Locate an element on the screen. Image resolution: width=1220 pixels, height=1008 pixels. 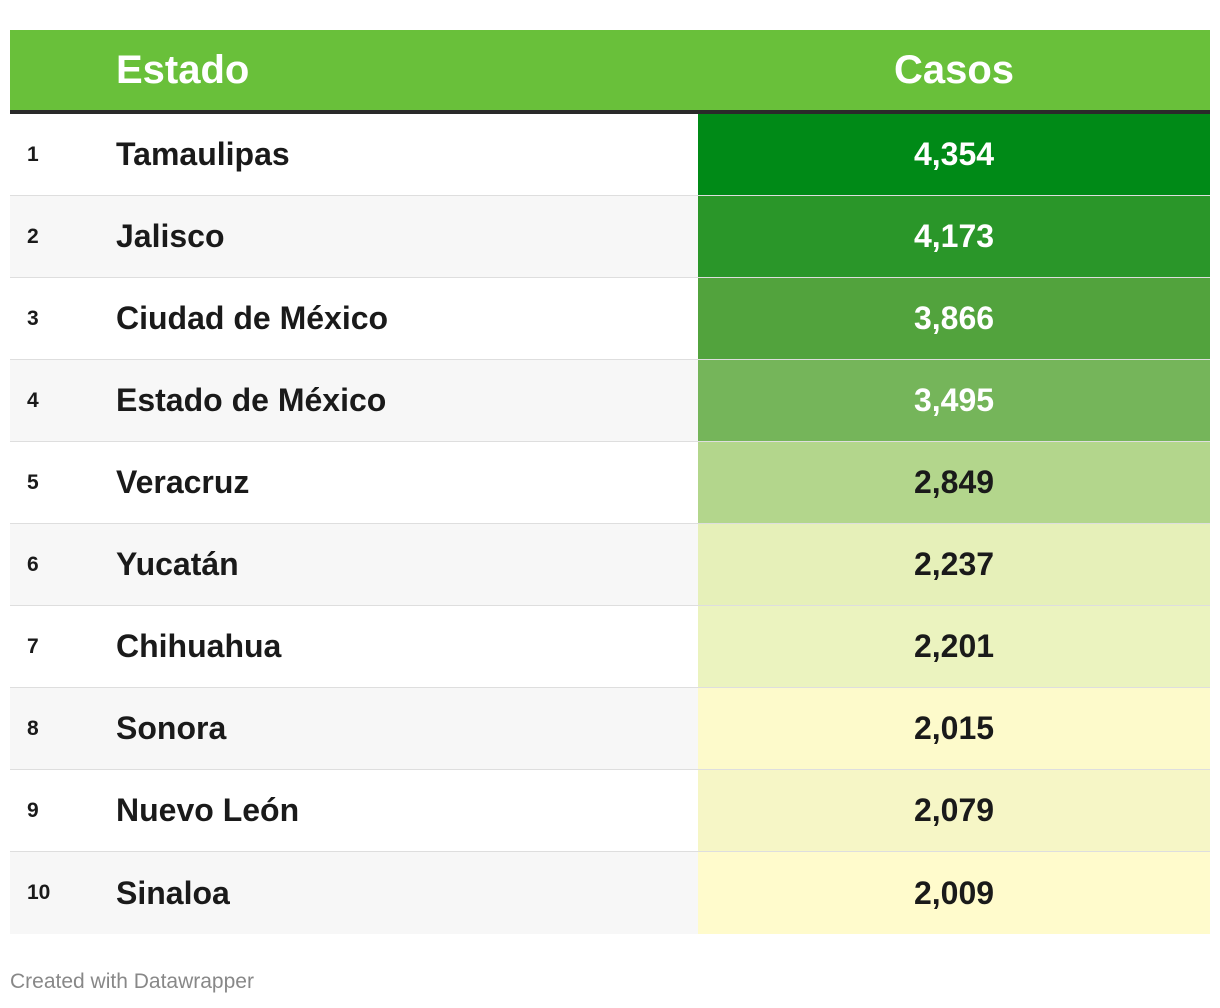
row-rank: 2 is located at coordinates (33, 236).